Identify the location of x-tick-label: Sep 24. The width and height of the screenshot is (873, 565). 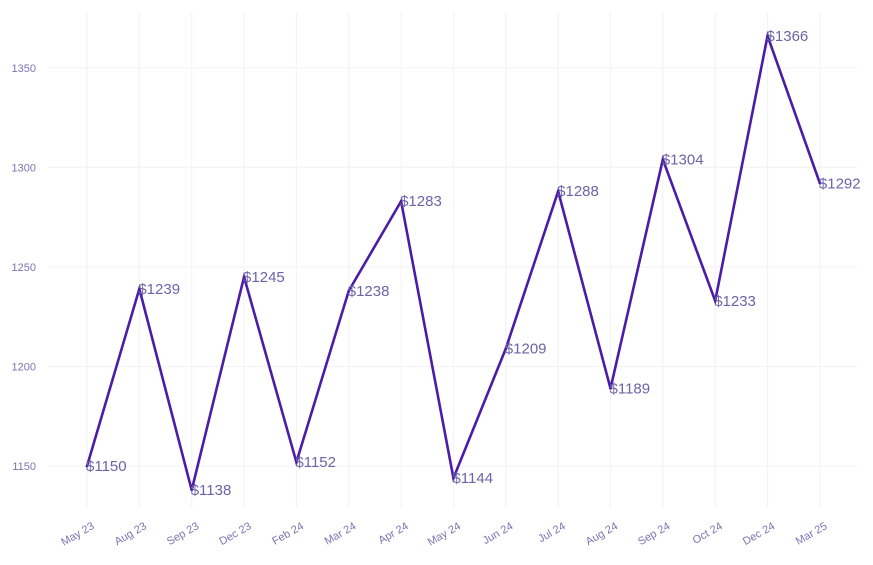
(654, 534).